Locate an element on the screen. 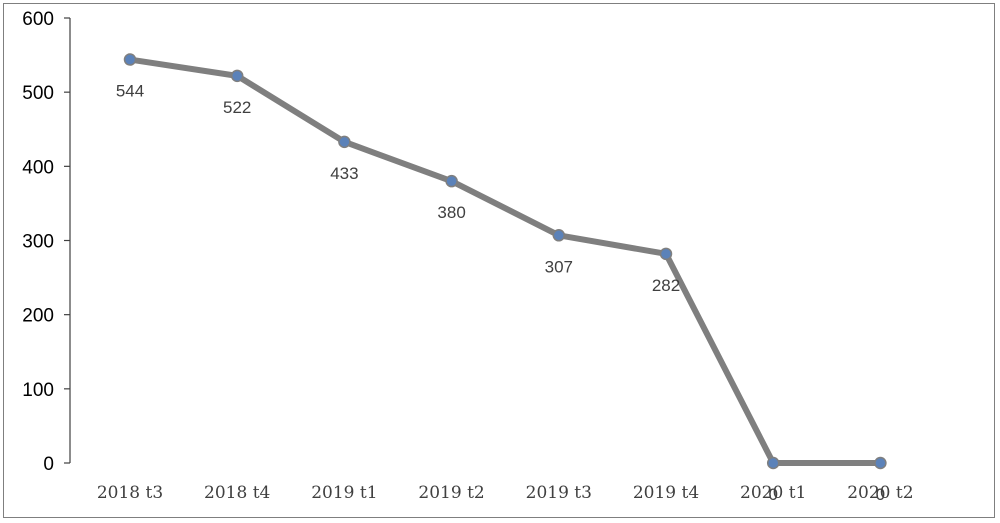 This screenshot has width=1000, height=523. x-tick-label: 2020 t2 is located at coordinates (880, 493).